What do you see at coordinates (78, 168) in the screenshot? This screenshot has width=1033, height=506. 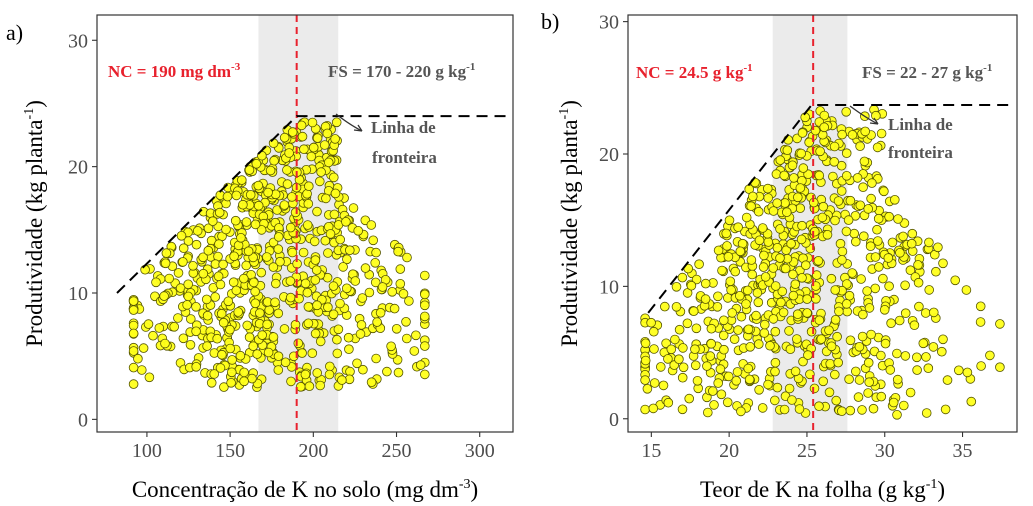 I see `y-tick-label: 20` at bounding box center [78, 168].